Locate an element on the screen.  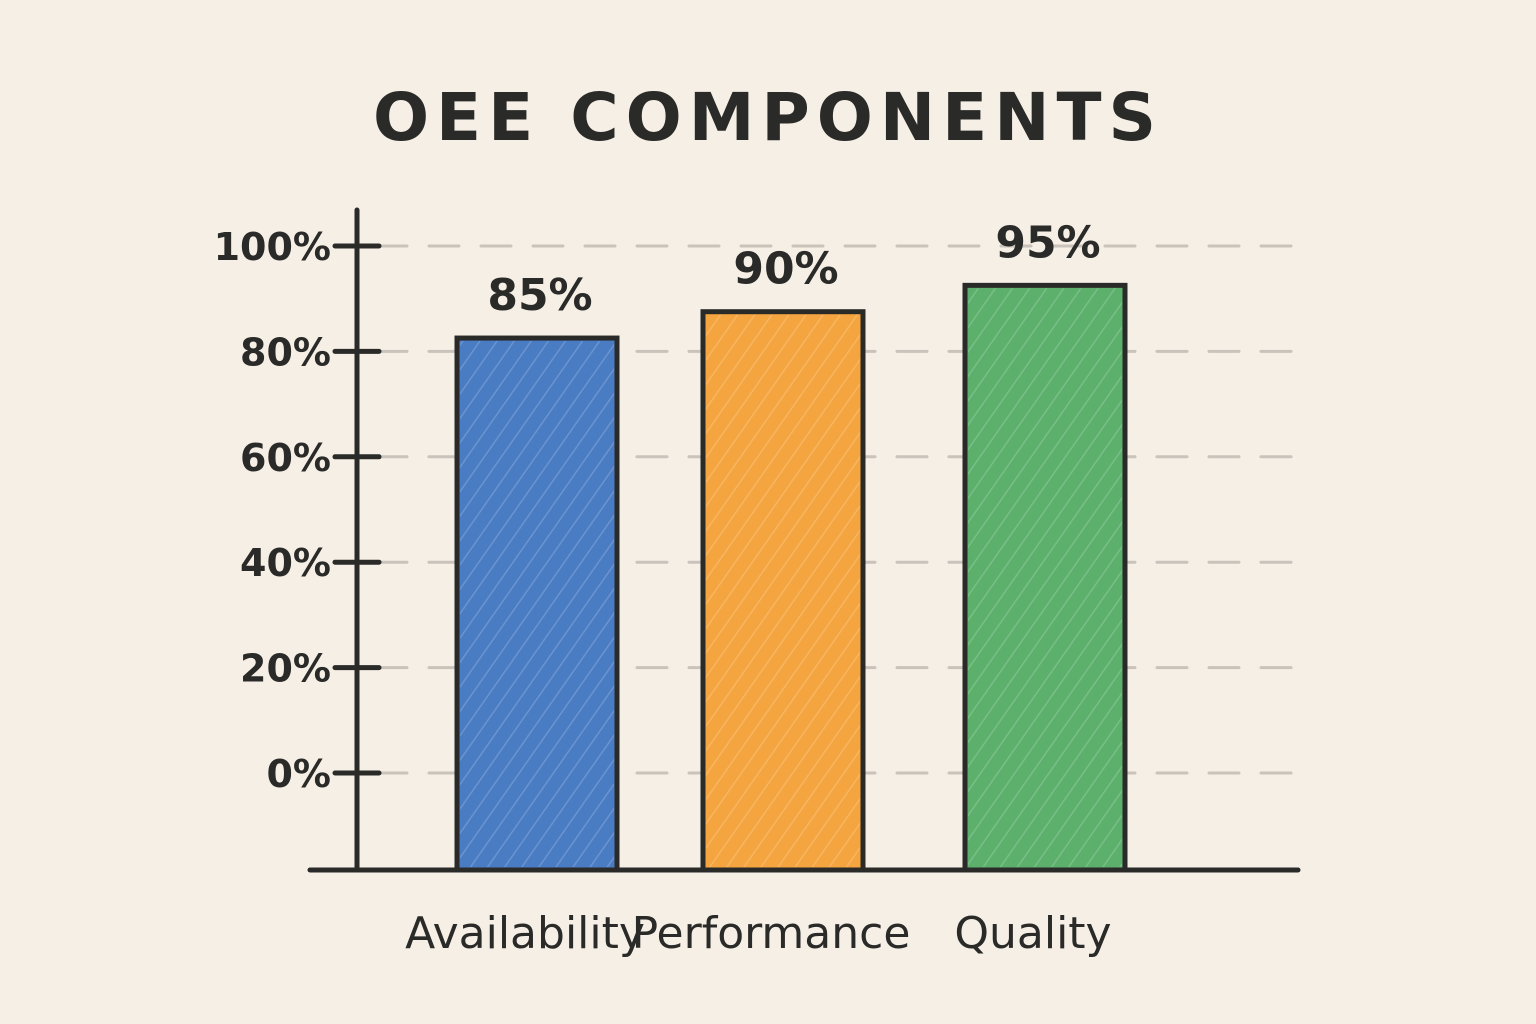
chart-title: OEE COMPONENTS is located at coordinates (768, 117).